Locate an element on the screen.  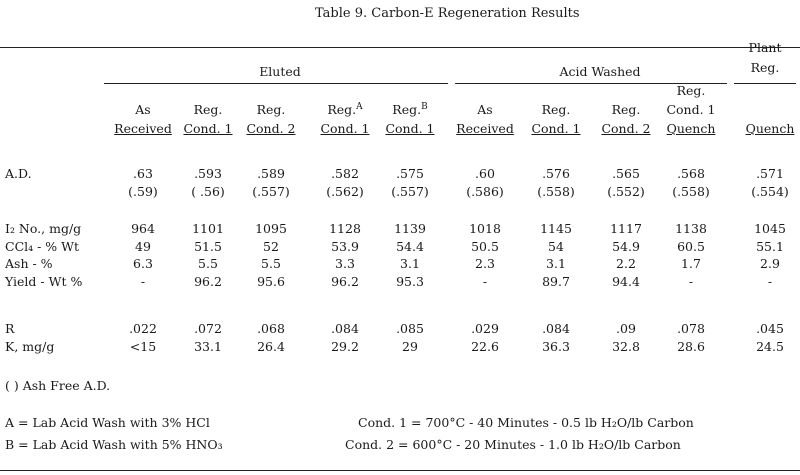
table-cell-r1-c3: .589 is located at coordinates (271, 173).